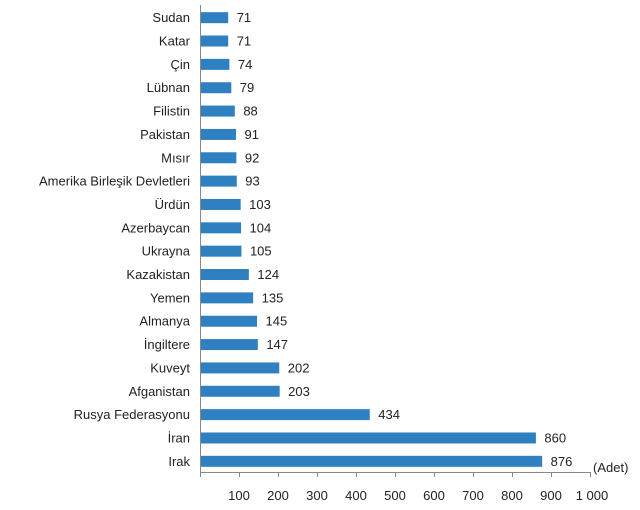 This screenshot has height=510, width=640. What do you see at coordinates (155, 227) in the screenshot?
I see `category-label: Azerbaycan` at bounding box center [155, 227].